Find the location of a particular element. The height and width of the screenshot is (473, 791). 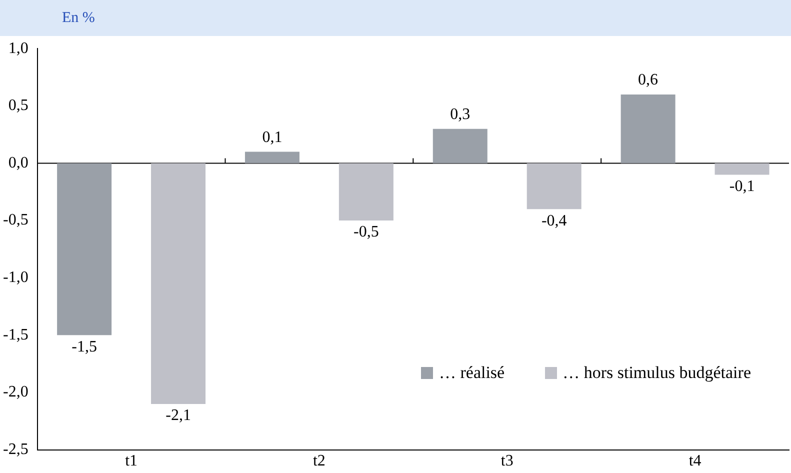

x-tick-label: t4 is located at coordinates (695, 461).